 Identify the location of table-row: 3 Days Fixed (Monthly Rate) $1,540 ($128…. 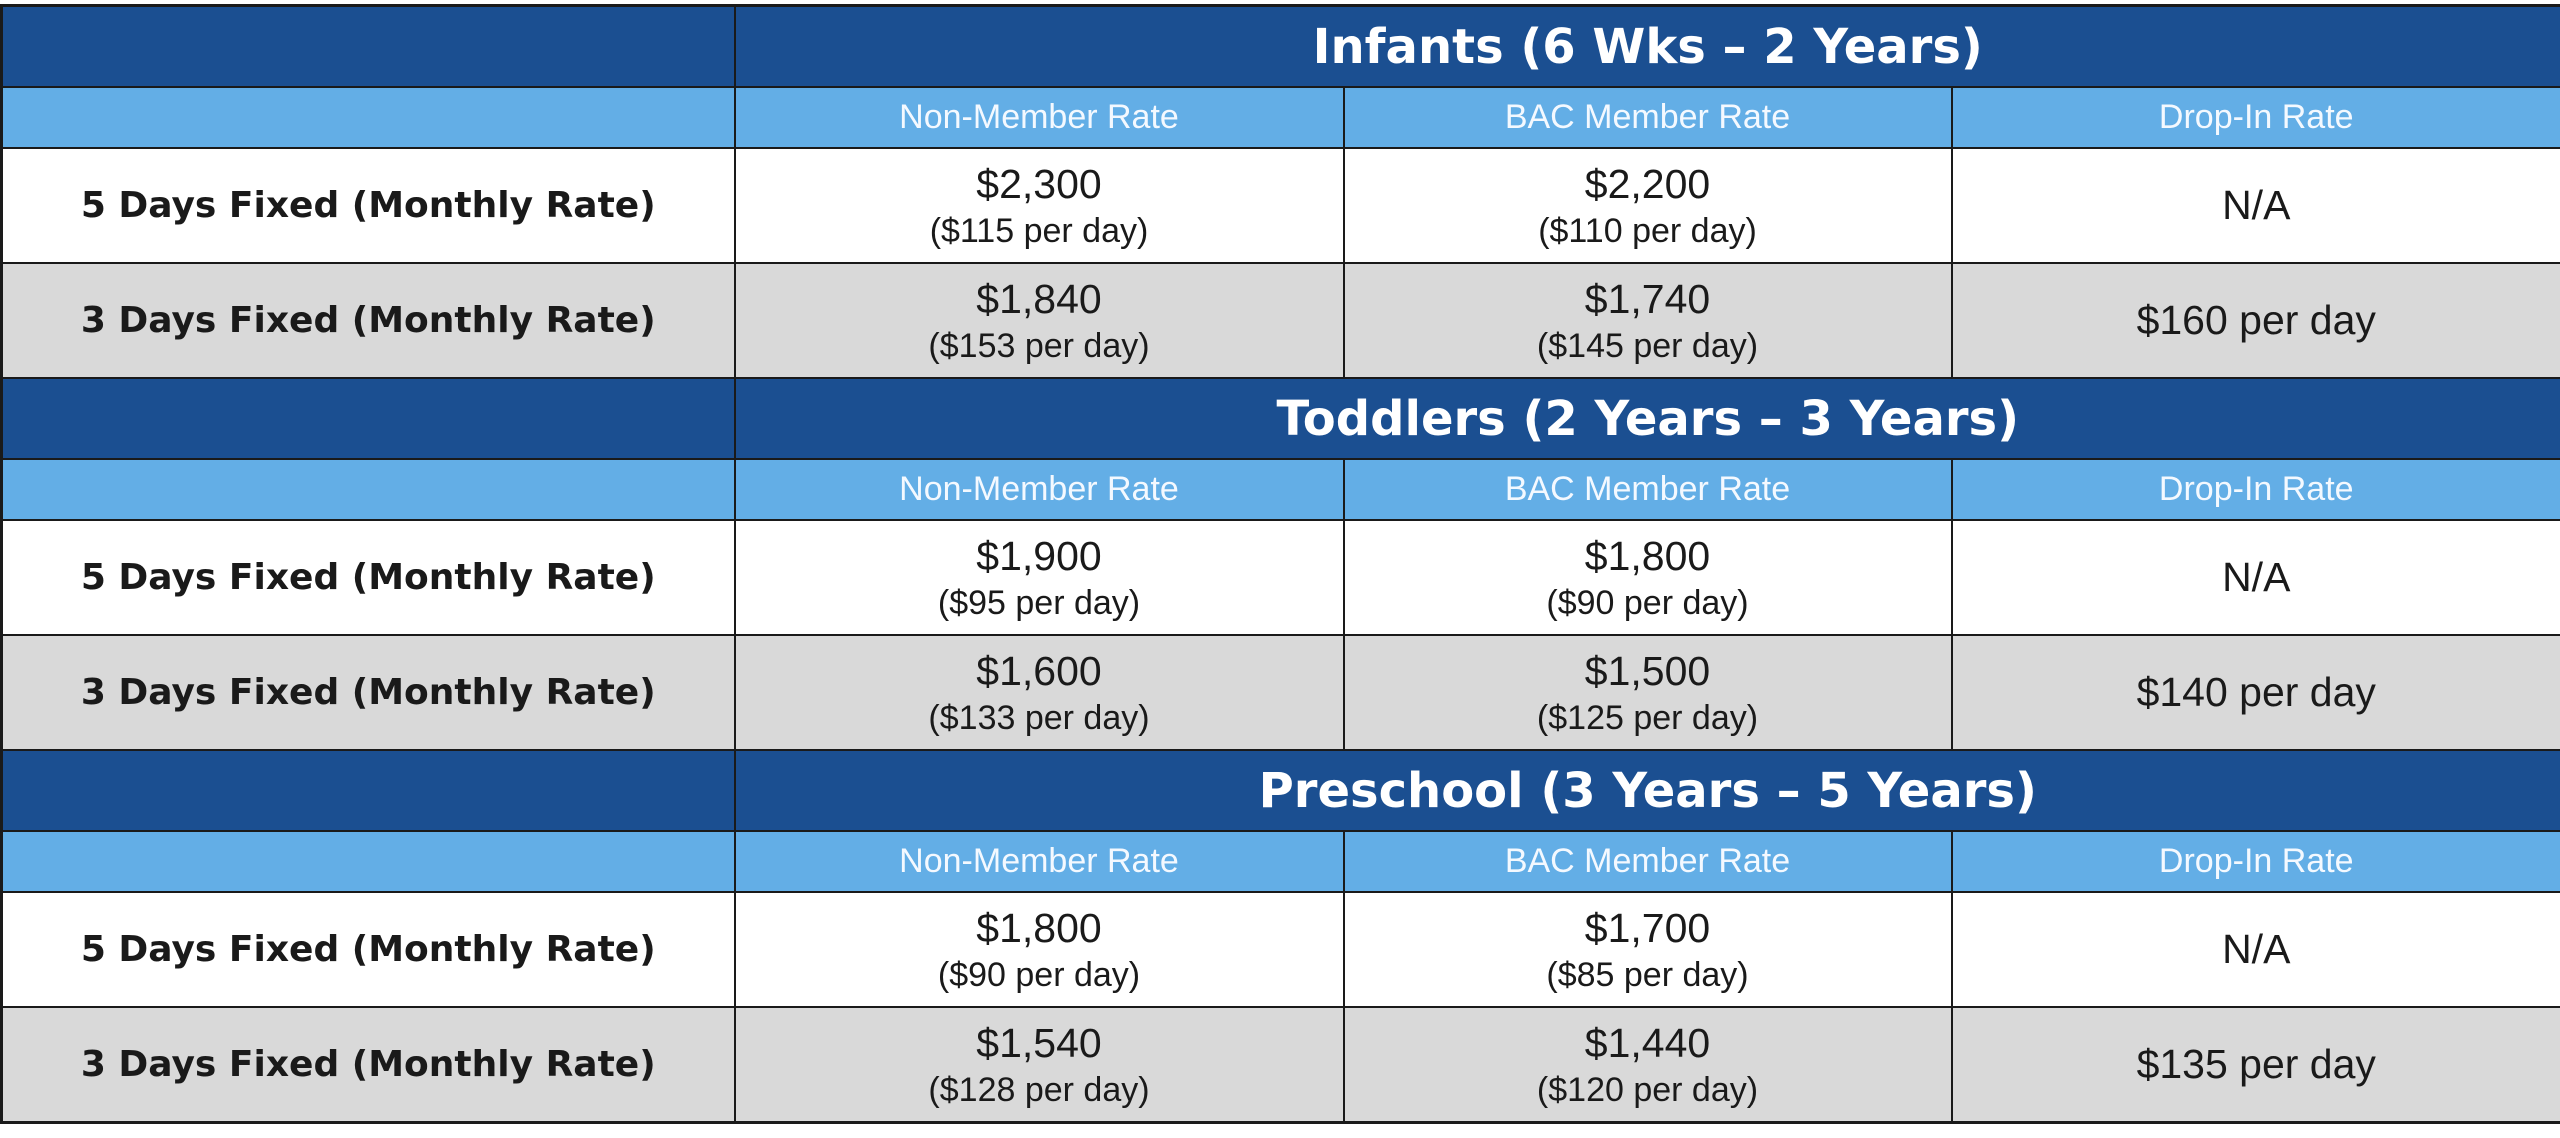
(1280, 1065).